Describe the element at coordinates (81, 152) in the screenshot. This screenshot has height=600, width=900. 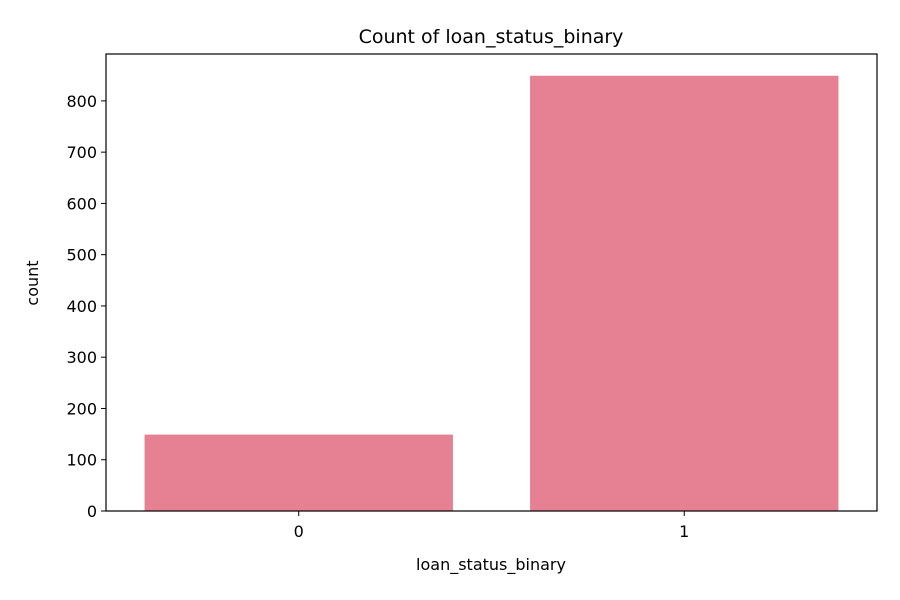
I see `y-tick-label: 700` at that location.